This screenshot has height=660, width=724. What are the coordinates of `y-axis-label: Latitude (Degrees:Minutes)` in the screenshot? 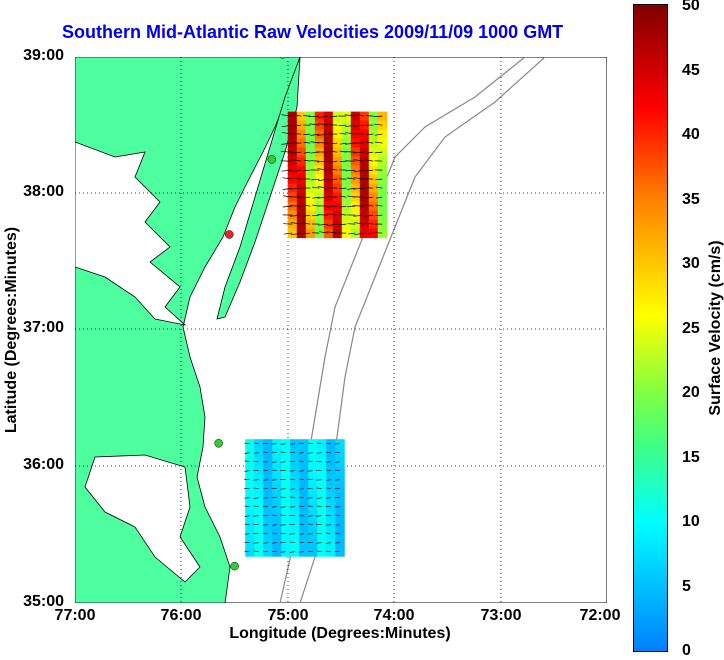 It's located at (12, 330).